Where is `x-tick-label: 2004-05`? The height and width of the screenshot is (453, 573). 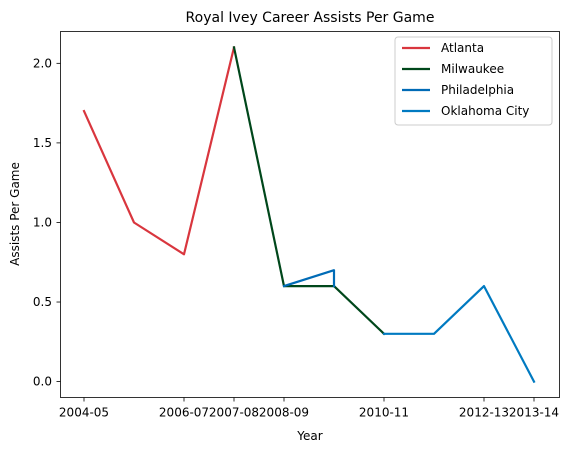
x-tick-label: 2004-05 is located at coordinates (84, 413).